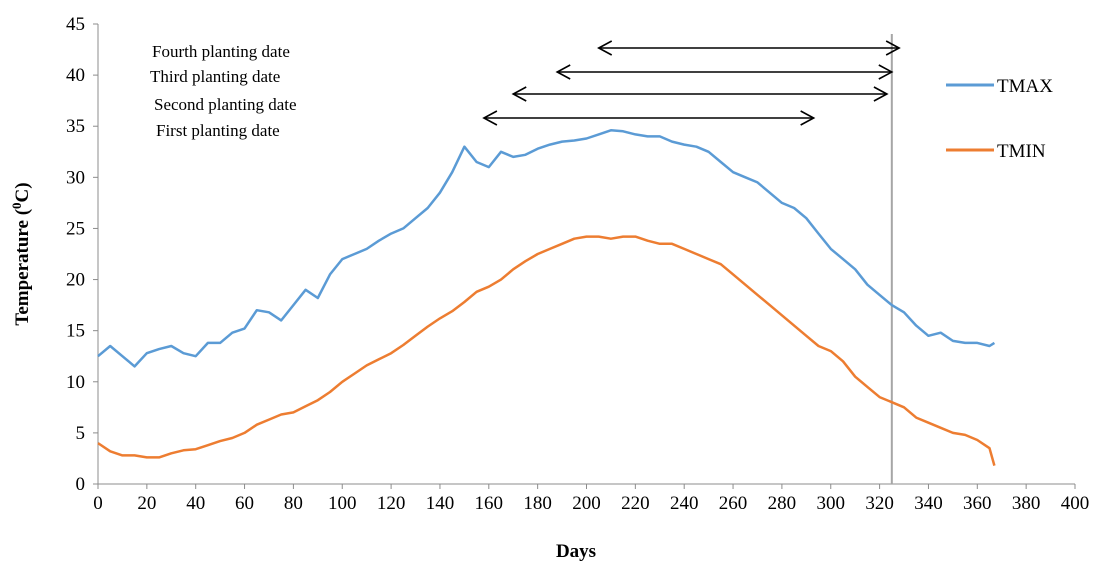 The height and width of the screenshot is (563, 1097). What do you see at coordinates (75, 24) in the screenshot?
I see `y-tick-label: 45` at bounding box center [75, 24].